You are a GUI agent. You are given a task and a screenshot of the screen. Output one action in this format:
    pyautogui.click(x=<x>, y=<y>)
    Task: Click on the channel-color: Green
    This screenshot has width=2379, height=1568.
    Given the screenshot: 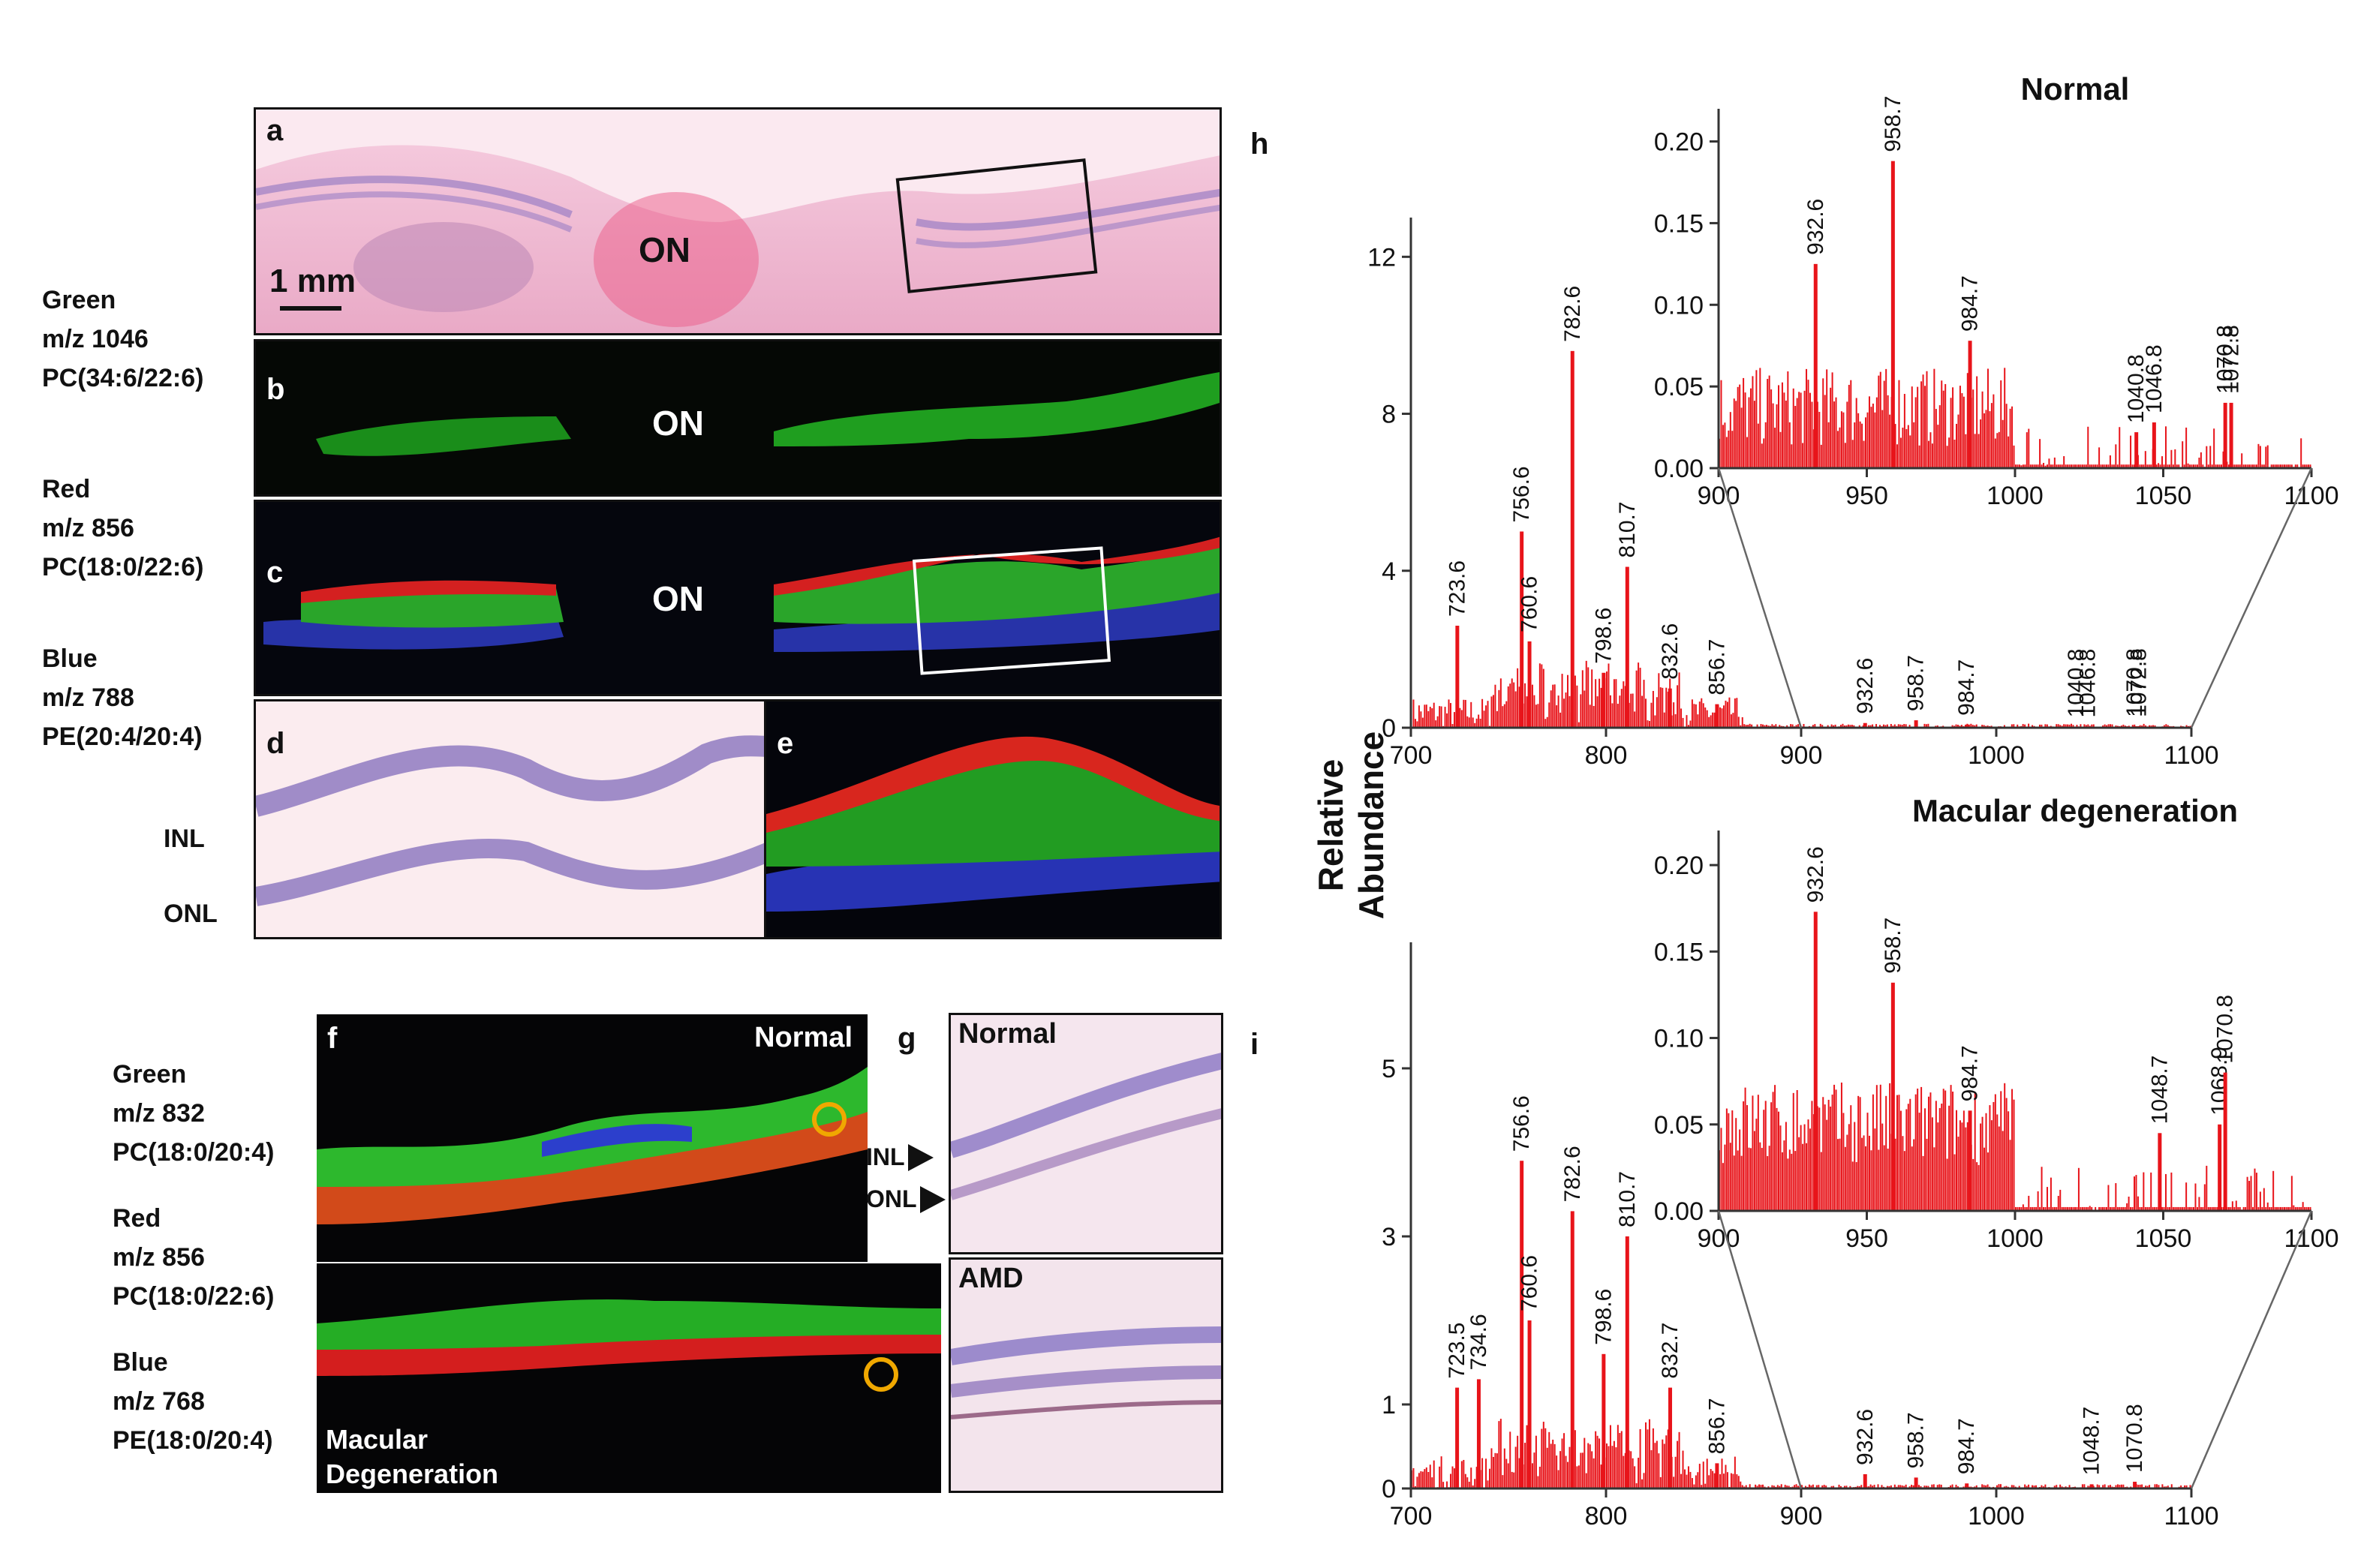 What is the action you would take?
    pyautogui.click(x=79, y=300)
    